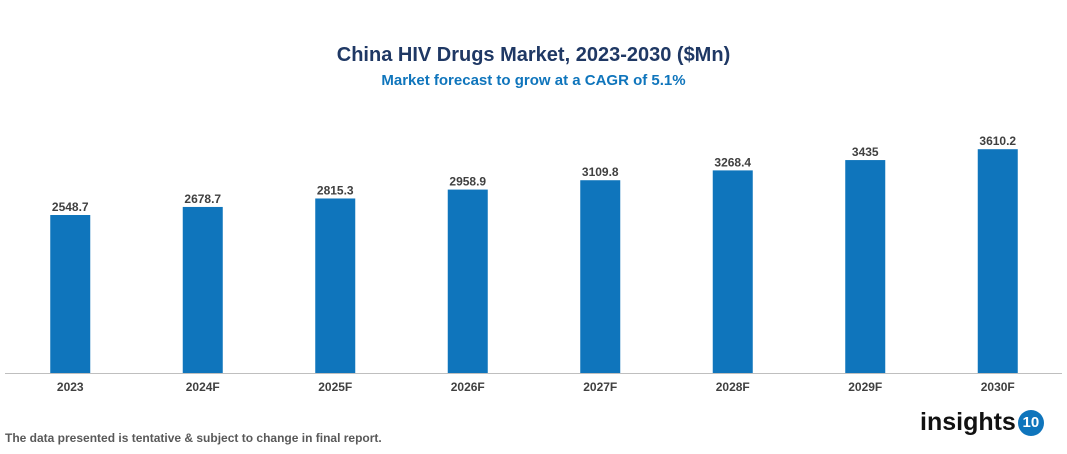  What do you see at coordinates (202, 199) in the screenshot?
I see `data-label: 2678.7` at bounding box center [202, 199].